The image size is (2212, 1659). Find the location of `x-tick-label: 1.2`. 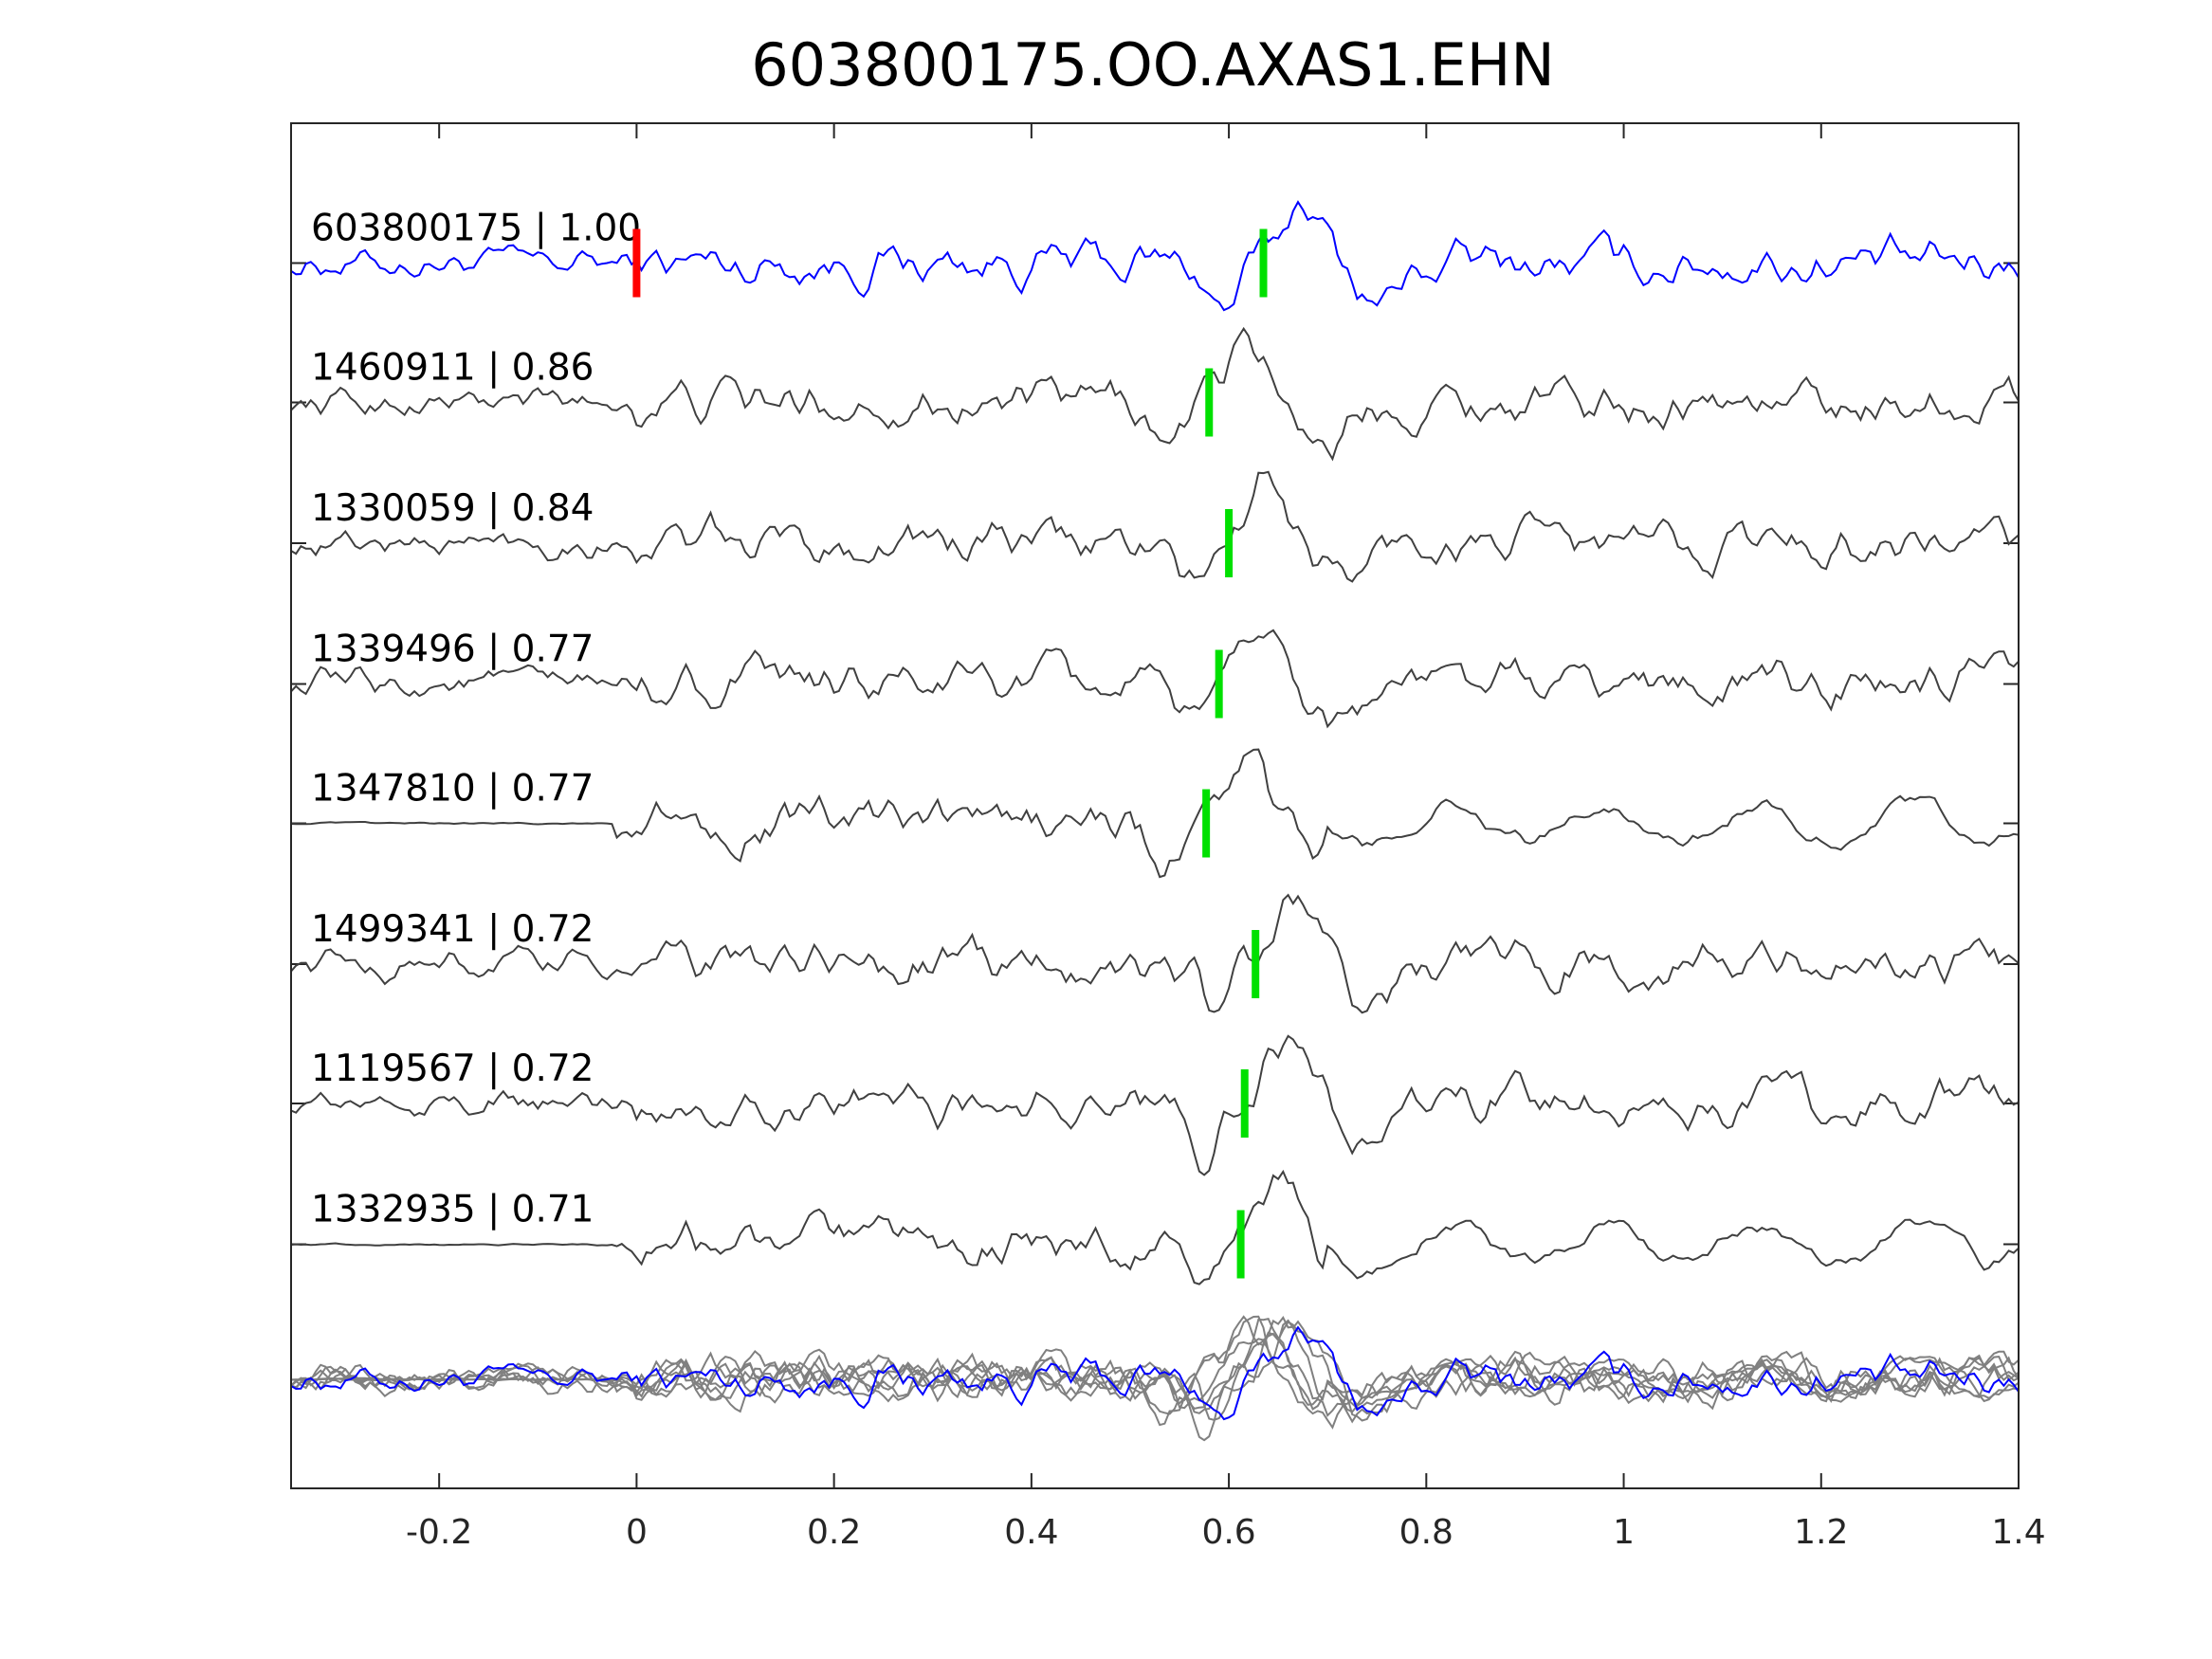

x-tick-label: 1.2 is located at coordinates (1821, 1532).